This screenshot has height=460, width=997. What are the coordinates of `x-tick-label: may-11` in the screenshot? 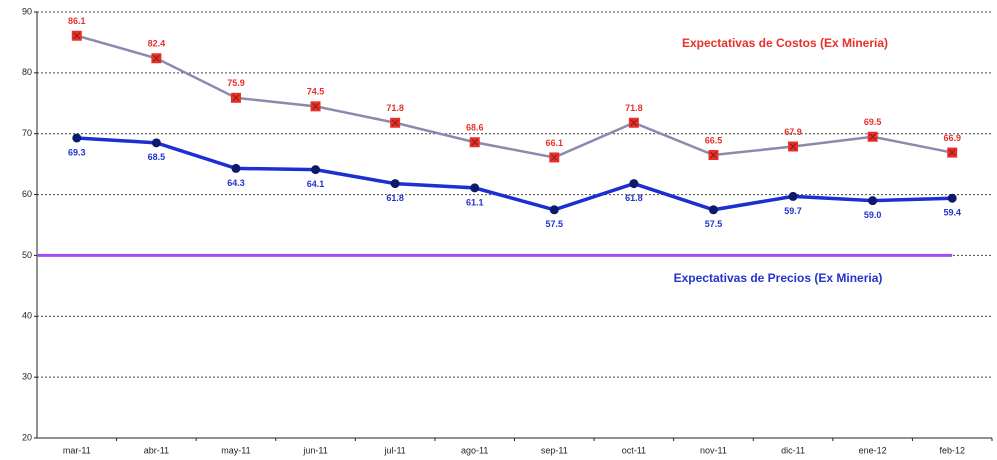 It's located at (235, 450).